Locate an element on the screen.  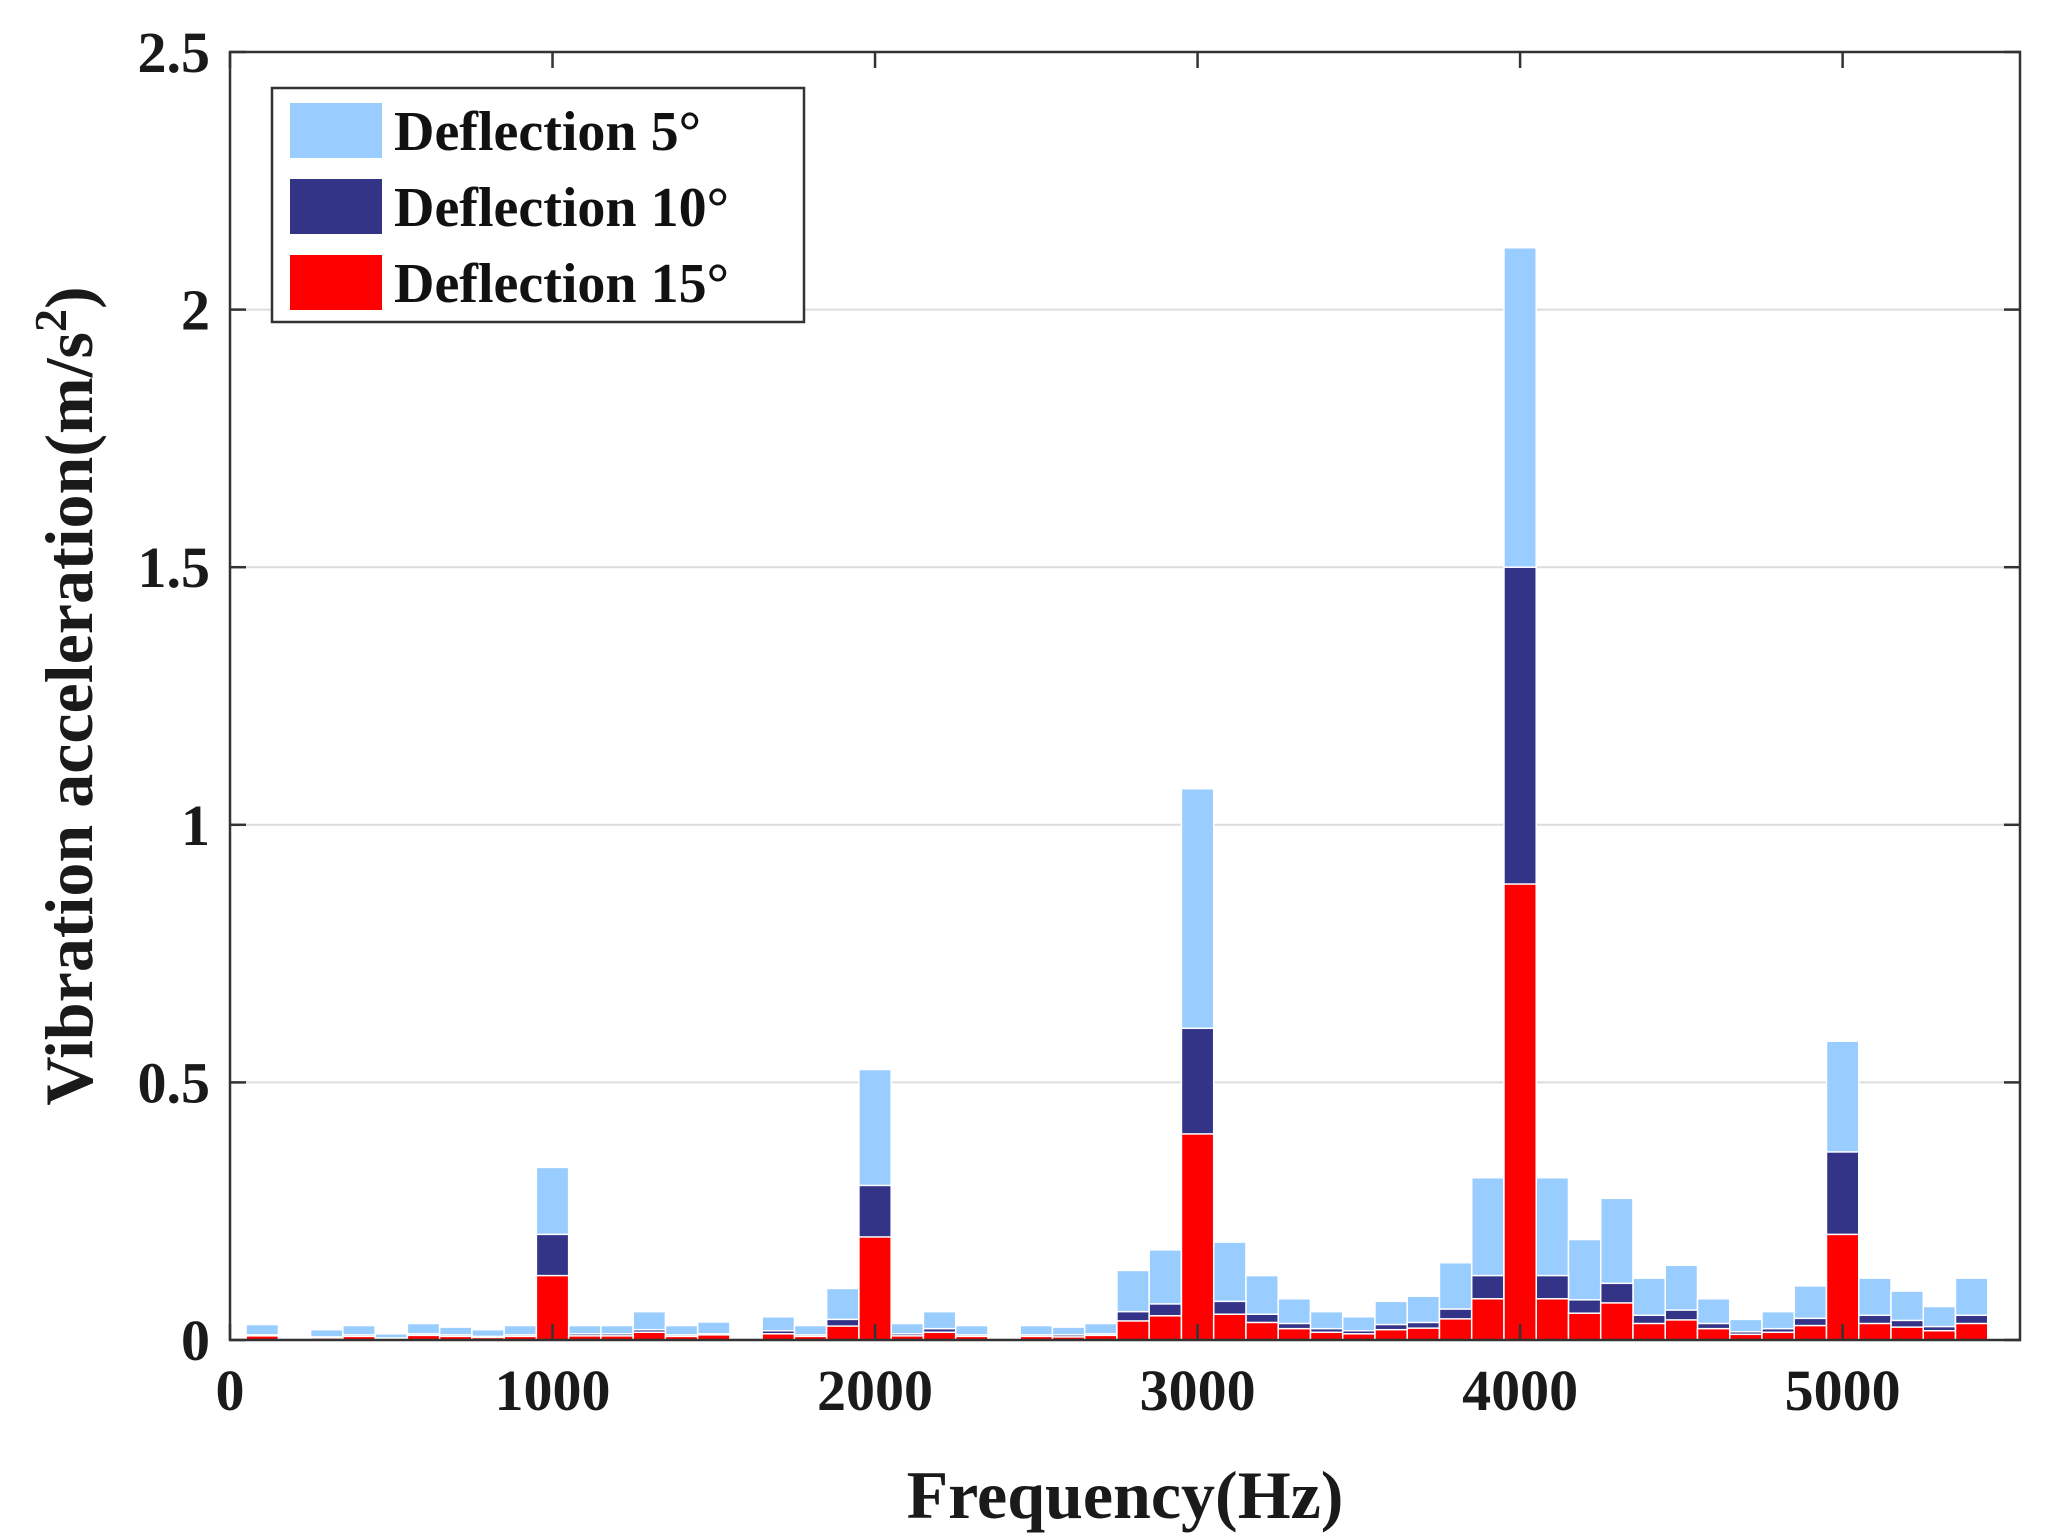
x-tick-label-3000: 3000 is located at coordinates (1198, 1390).